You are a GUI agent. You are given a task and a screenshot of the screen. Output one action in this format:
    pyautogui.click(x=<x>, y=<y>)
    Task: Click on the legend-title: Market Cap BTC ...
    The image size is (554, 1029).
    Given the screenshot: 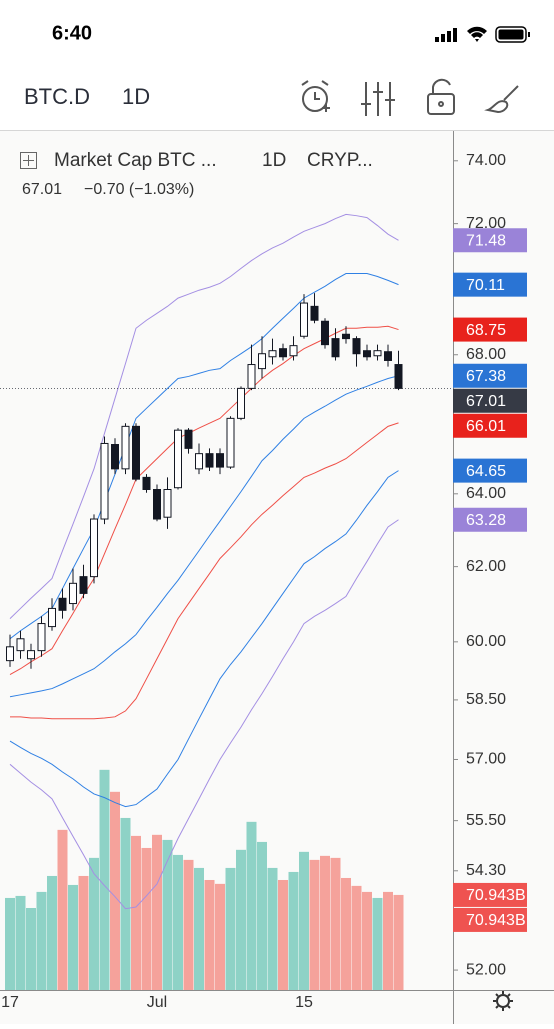 What is the action you would take?
    pyautogui.click(x=135, y=160)
    